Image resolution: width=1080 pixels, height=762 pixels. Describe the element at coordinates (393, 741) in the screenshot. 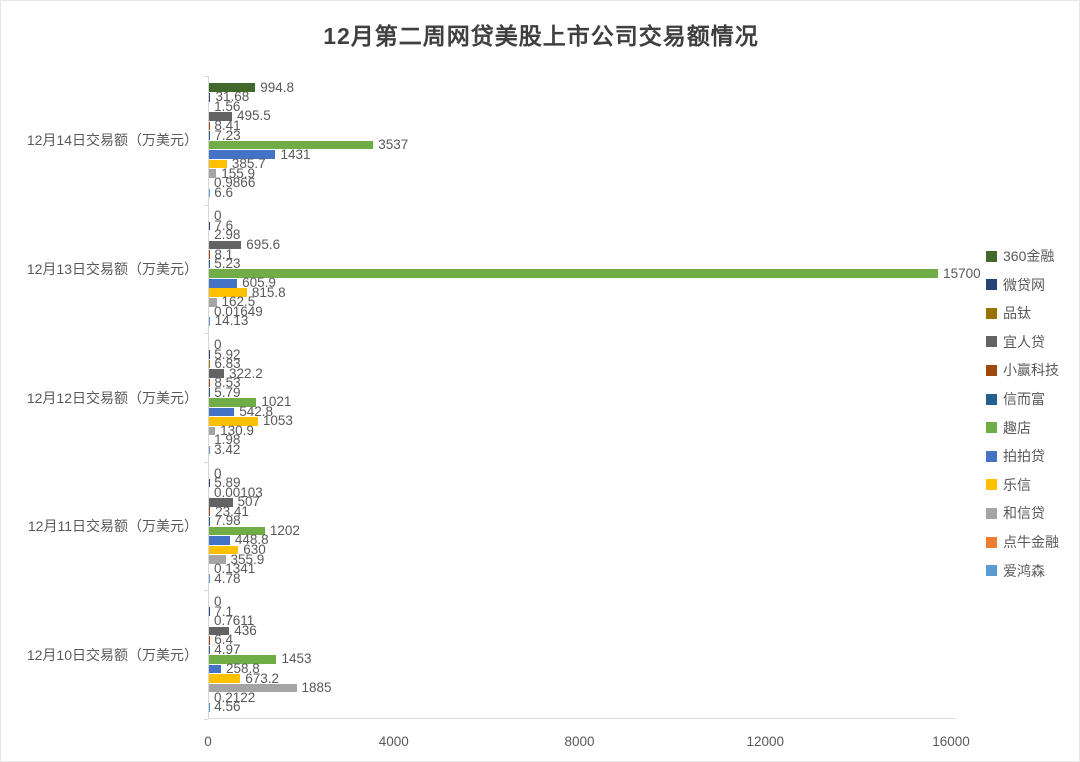

I see `x-tick-label: 4000` at that location.